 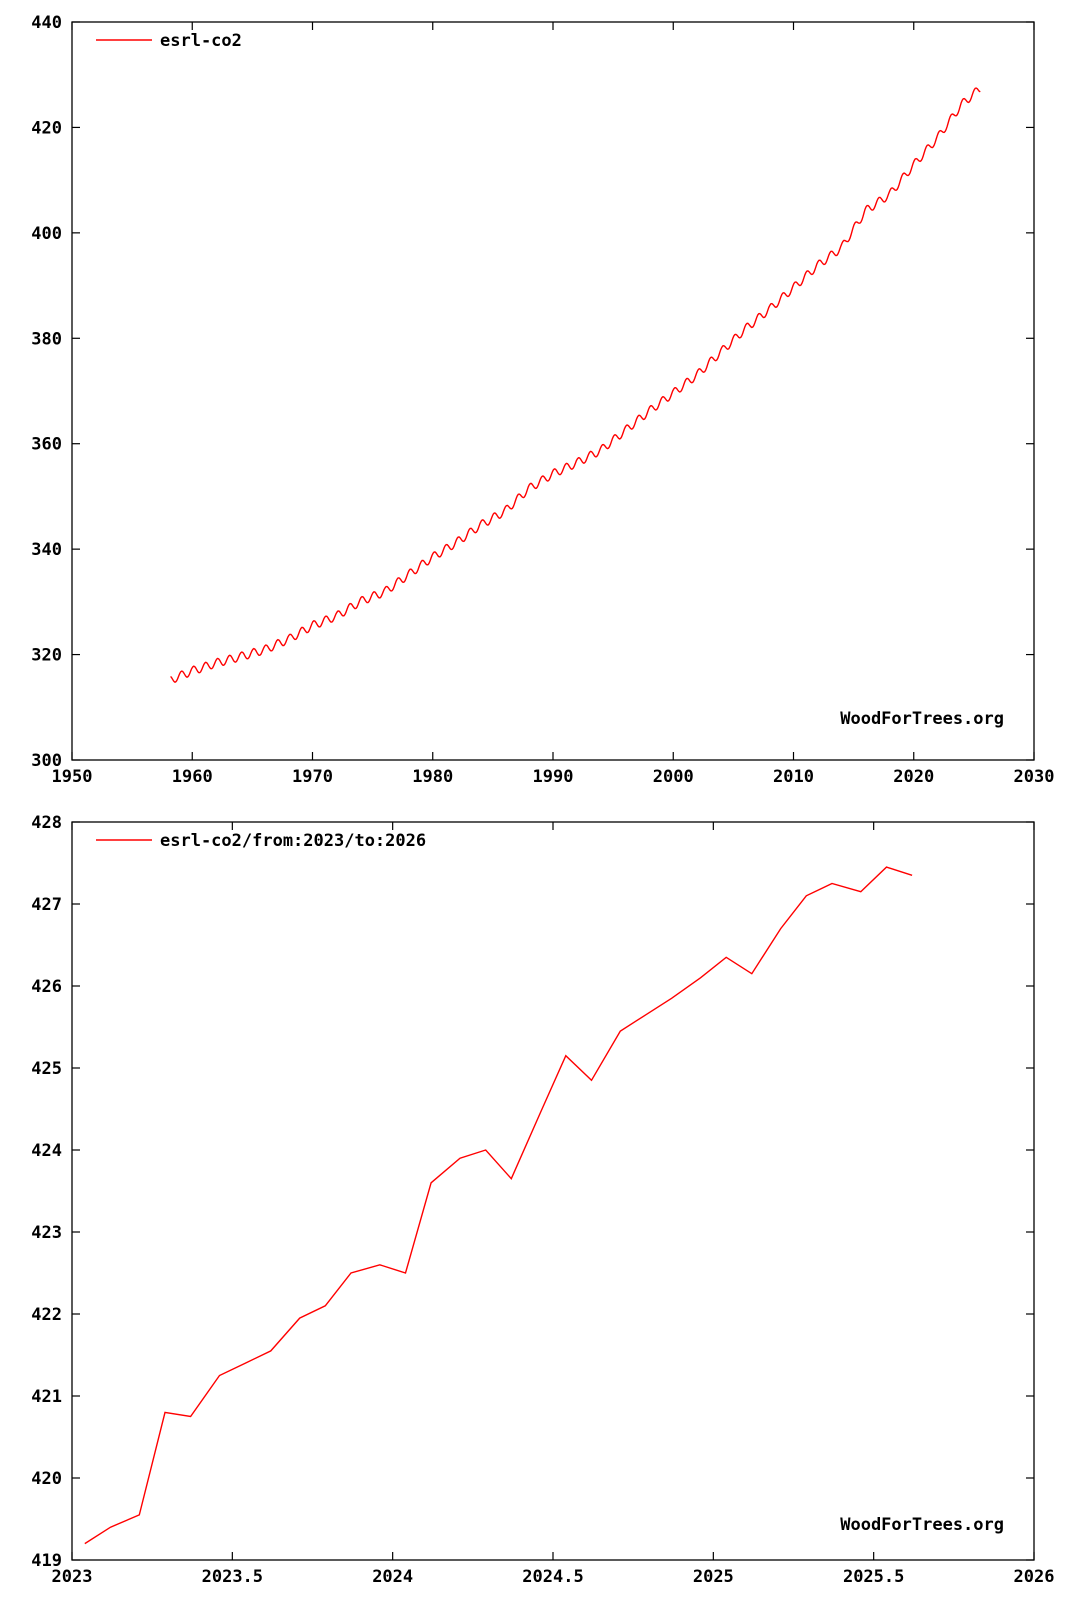 I want to click on legend-label: esrl-co2, so click(x=201, y=41).